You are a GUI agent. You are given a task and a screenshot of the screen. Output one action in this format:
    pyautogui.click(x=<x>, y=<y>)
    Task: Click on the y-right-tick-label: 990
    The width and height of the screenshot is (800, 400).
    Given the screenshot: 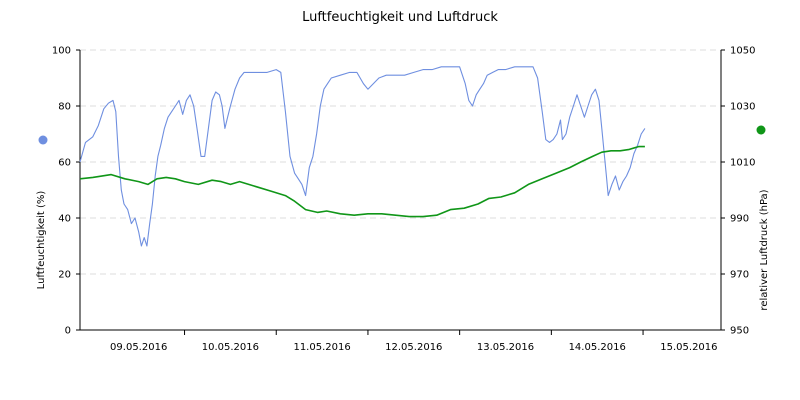 What is the action you would take?
    pyautogui.click(x=739, y=219)
    